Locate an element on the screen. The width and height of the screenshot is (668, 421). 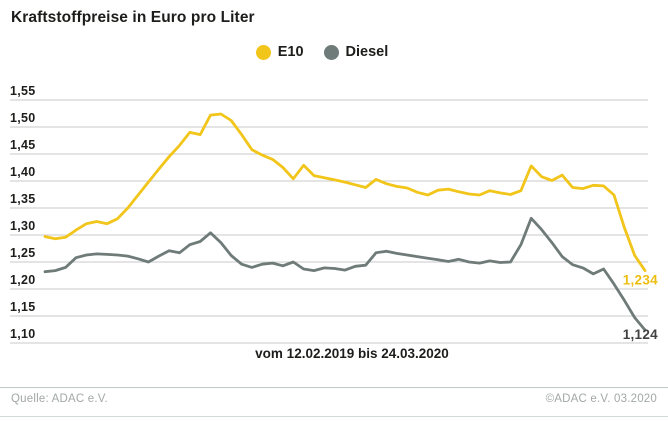
legend-item-e10: E10 is located at coordinates (279, 52).